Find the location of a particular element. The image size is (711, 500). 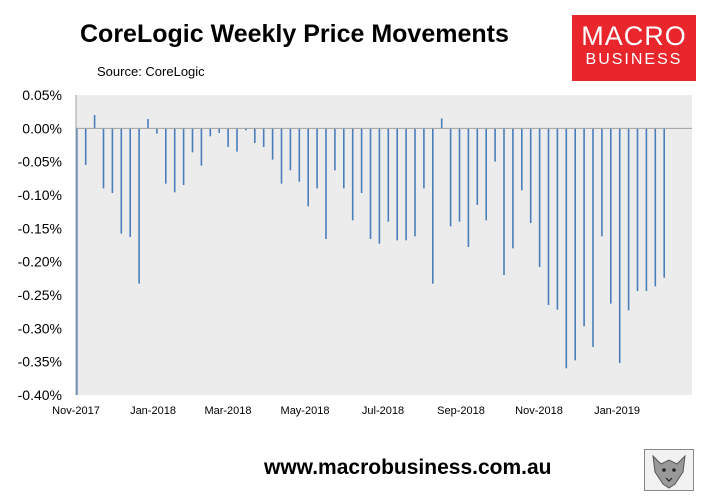

y-tick-label: -0.05% is located at coordinates (40, 162).